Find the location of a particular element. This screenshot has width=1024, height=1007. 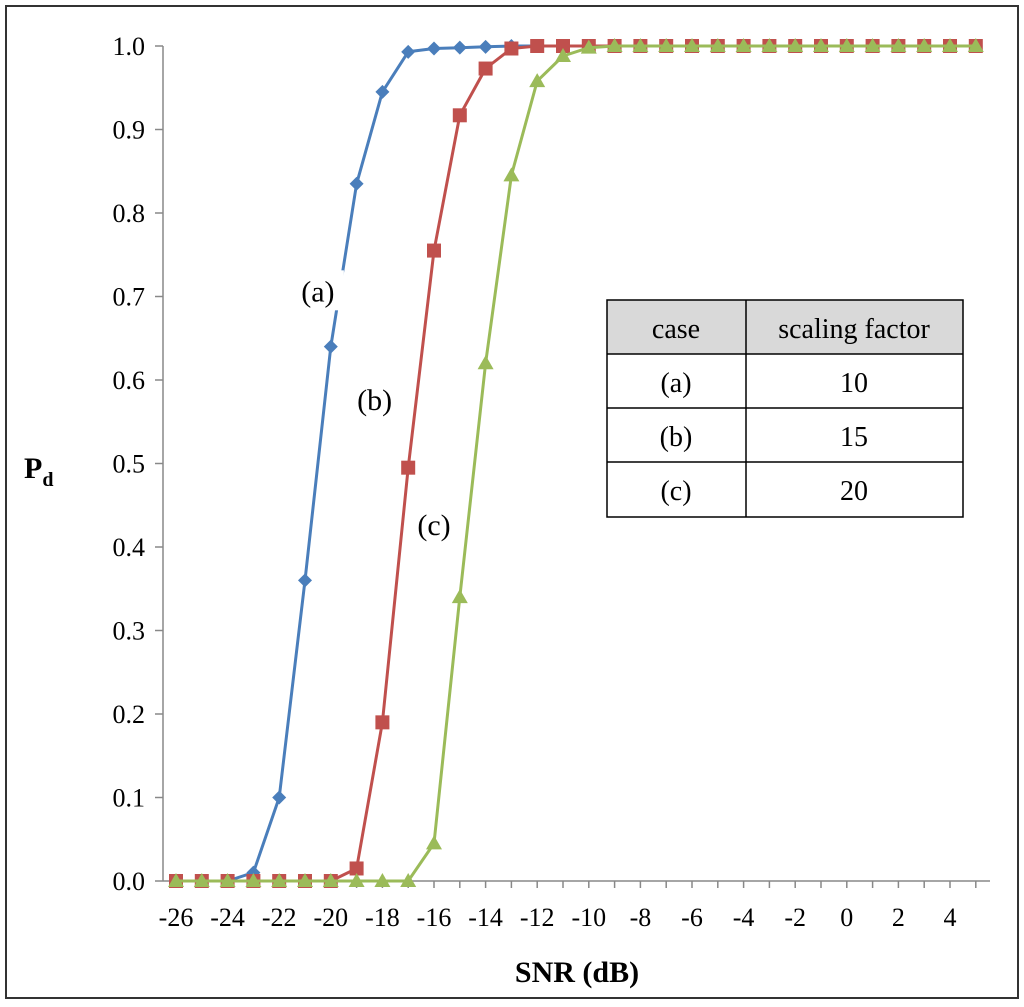

x-axis-title: SNR (dB) is located at coordinates (577, 972).